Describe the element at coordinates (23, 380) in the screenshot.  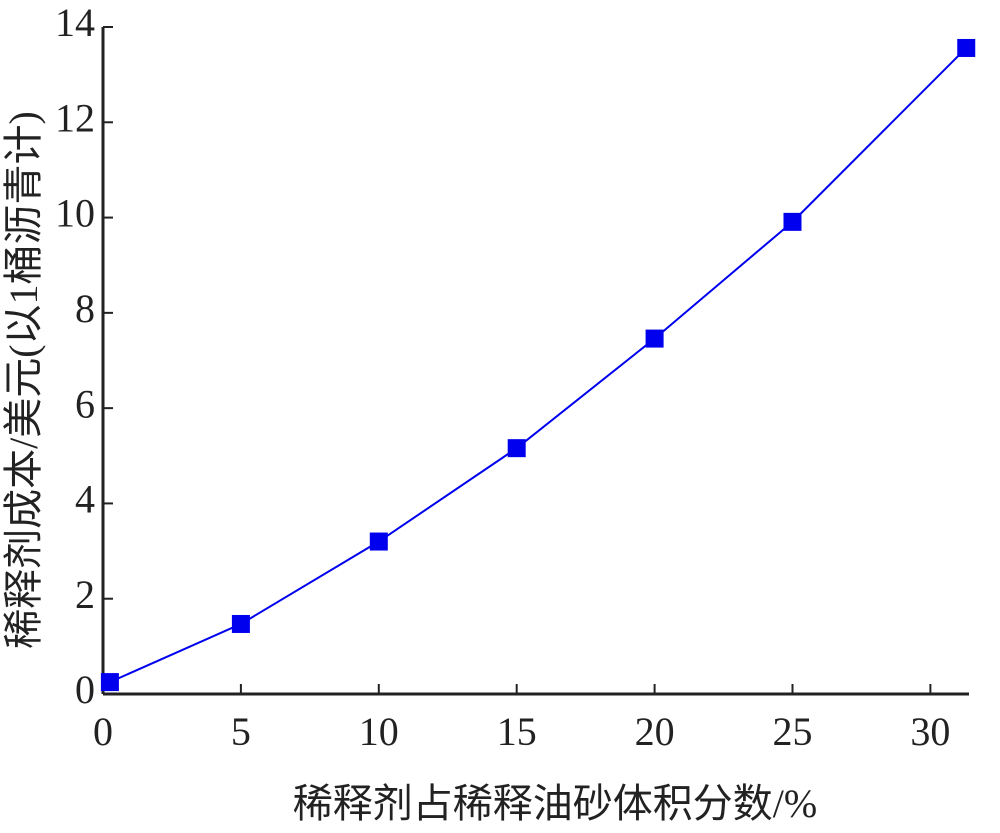
I see `y-axis-title: 稀释剂成本/美元(以1桶沥青计)` at that location.